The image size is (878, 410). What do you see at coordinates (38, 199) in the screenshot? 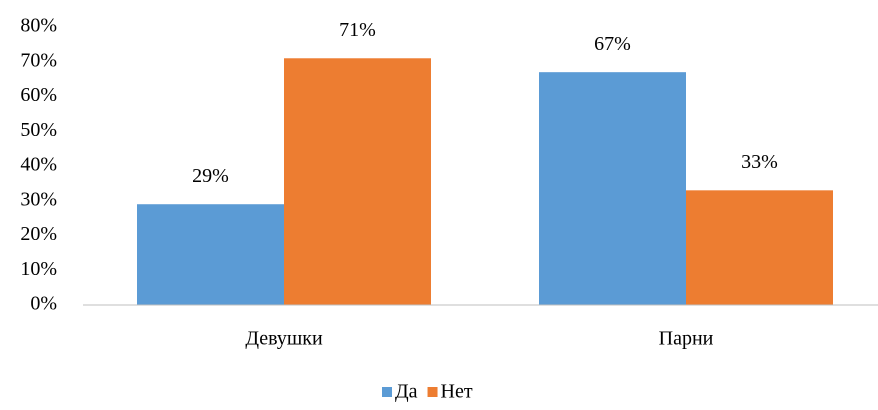
I see `y-tick-label: 30%` at bounding box center [38, 199].